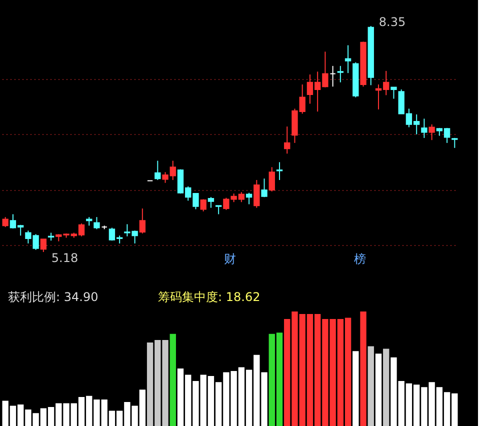  Describe the element at coordinates (64, 258) in the screenshot. I see `annotation: 5.18` at that location.